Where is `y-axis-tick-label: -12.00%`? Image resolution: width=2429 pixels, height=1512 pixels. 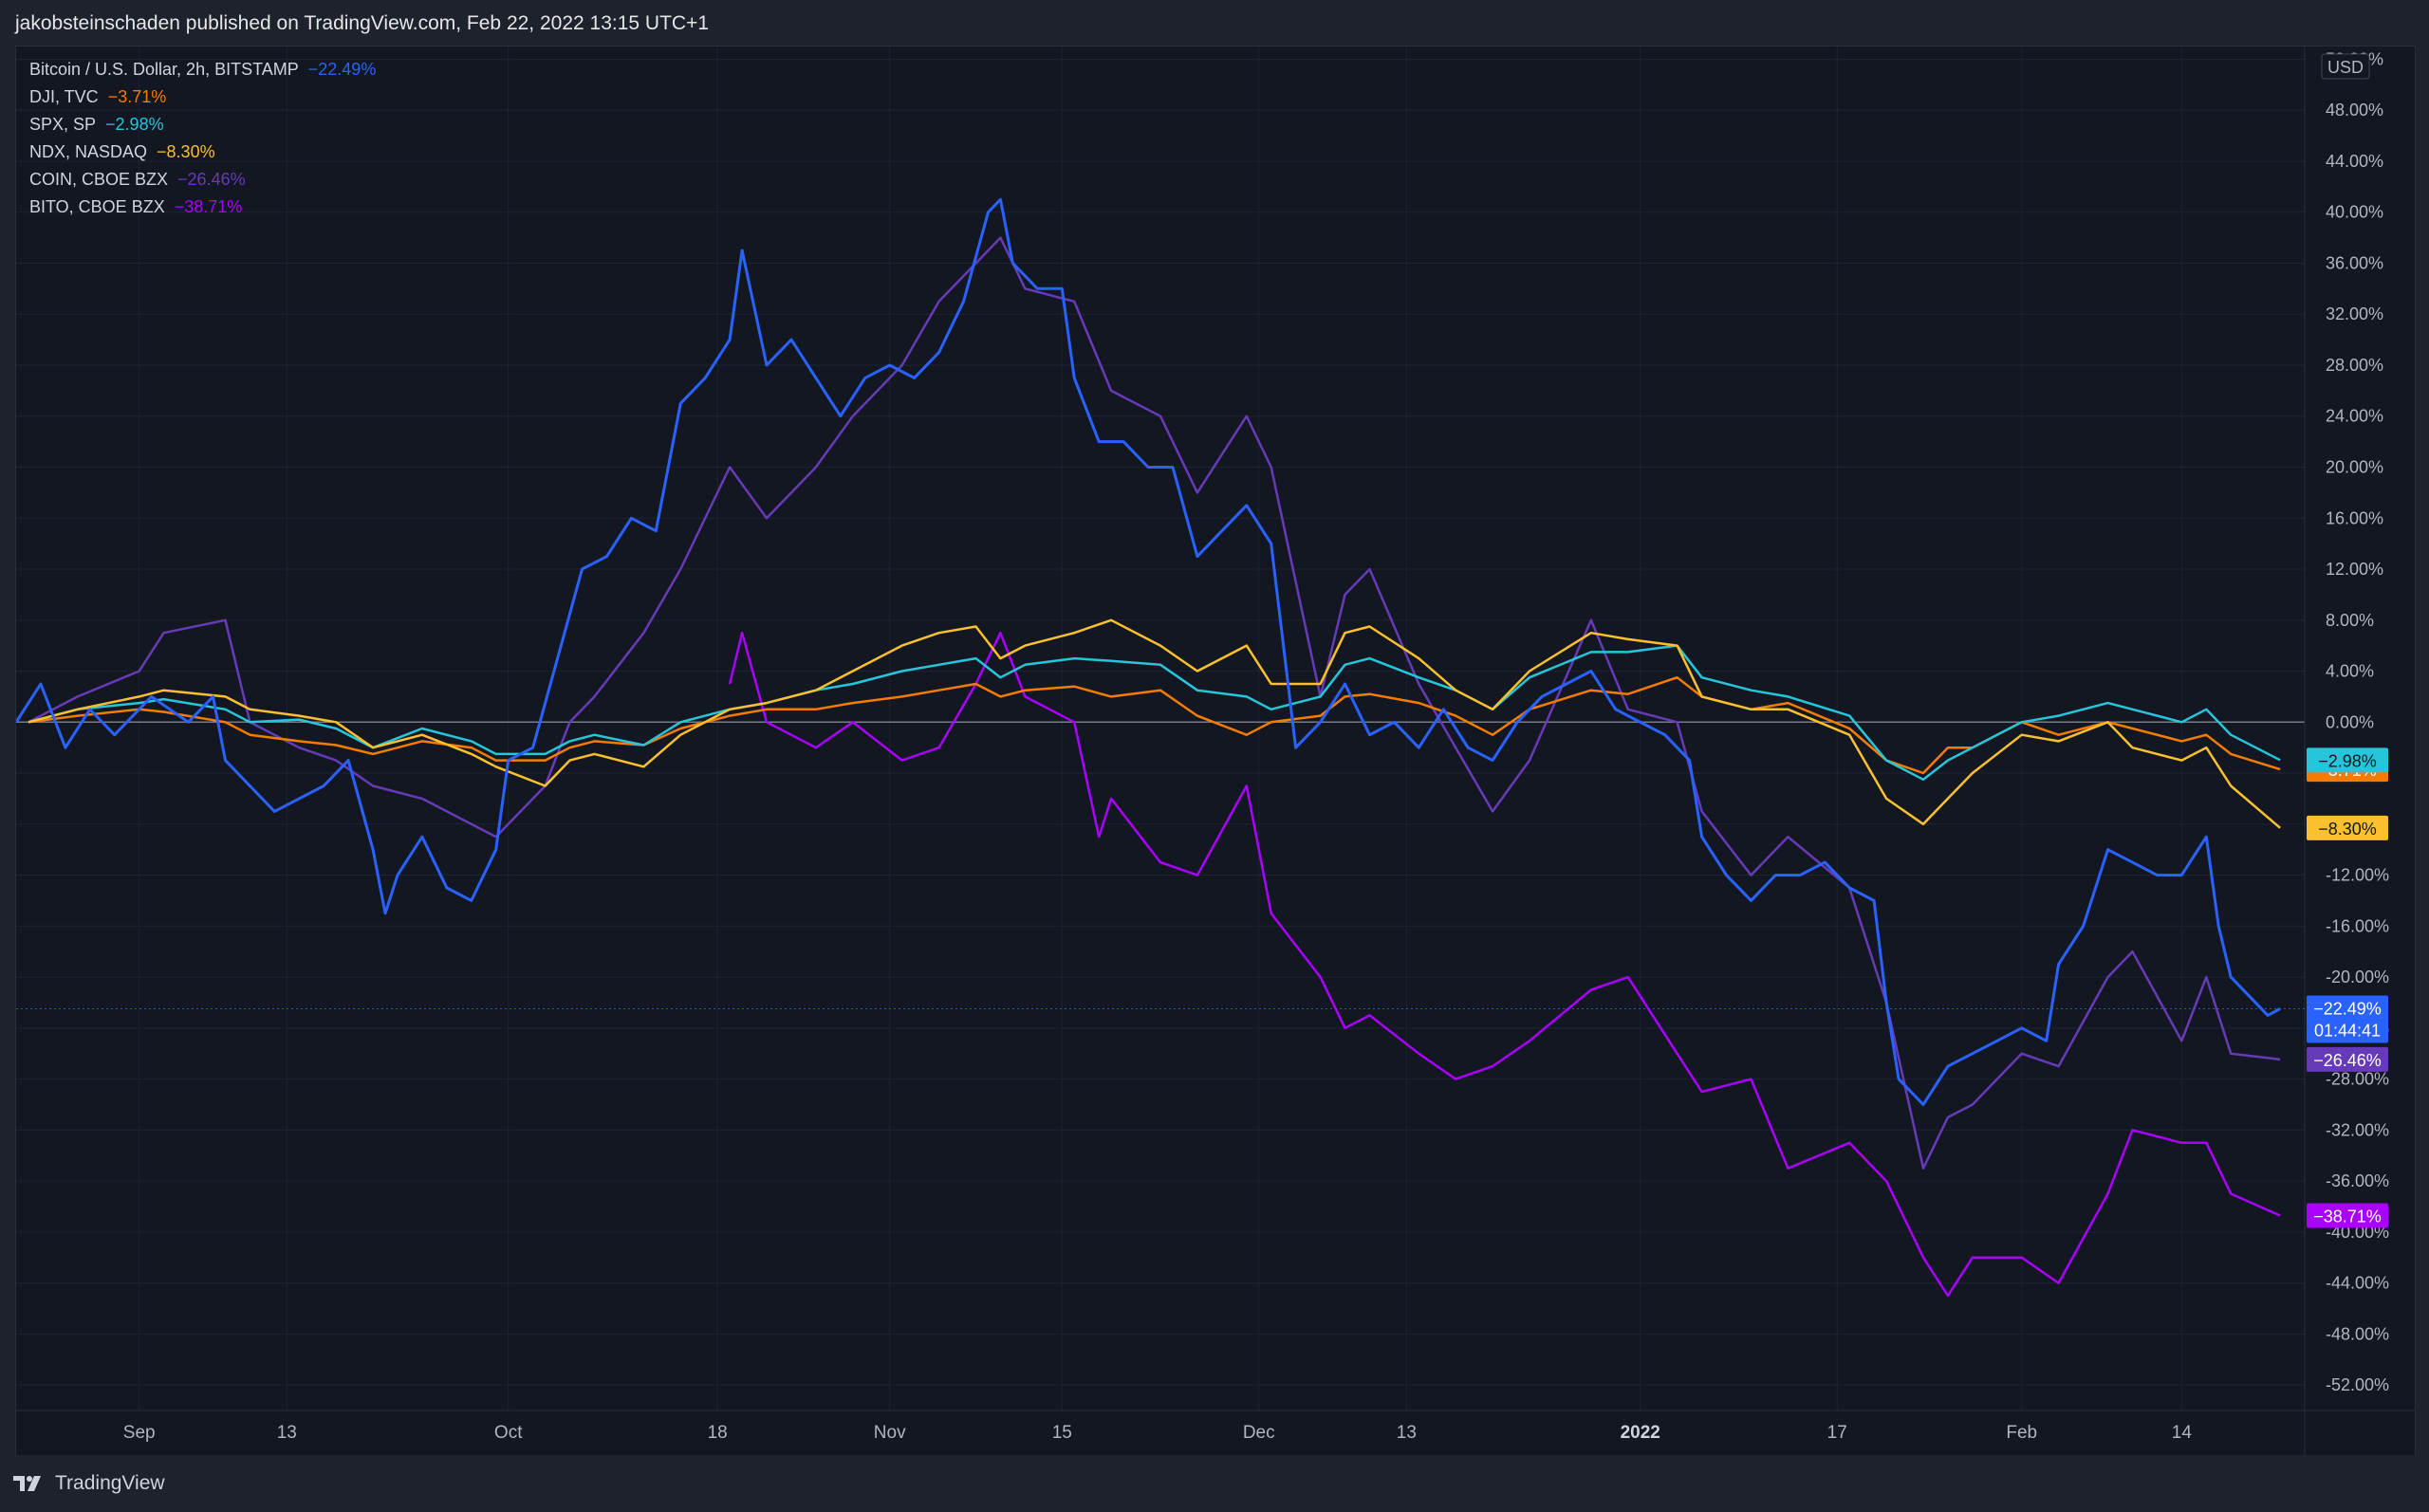
y-axis-tick-label: -12.00% is located at coordinates (2357, 875).